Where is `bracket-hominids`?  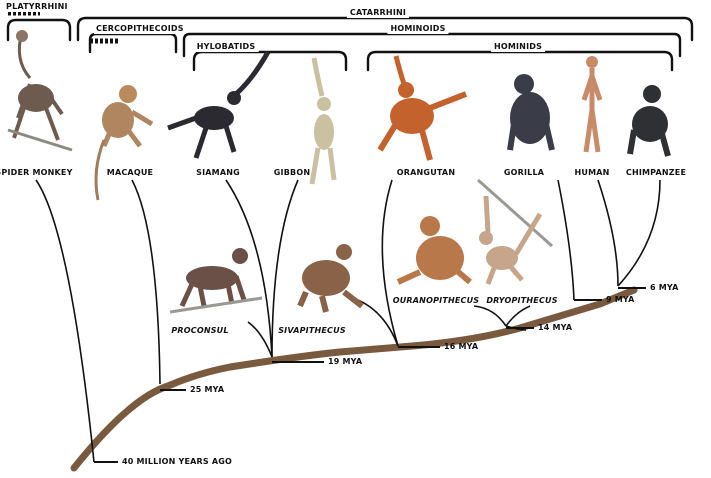 bracket-hominids is located at coordinates (520, 61).